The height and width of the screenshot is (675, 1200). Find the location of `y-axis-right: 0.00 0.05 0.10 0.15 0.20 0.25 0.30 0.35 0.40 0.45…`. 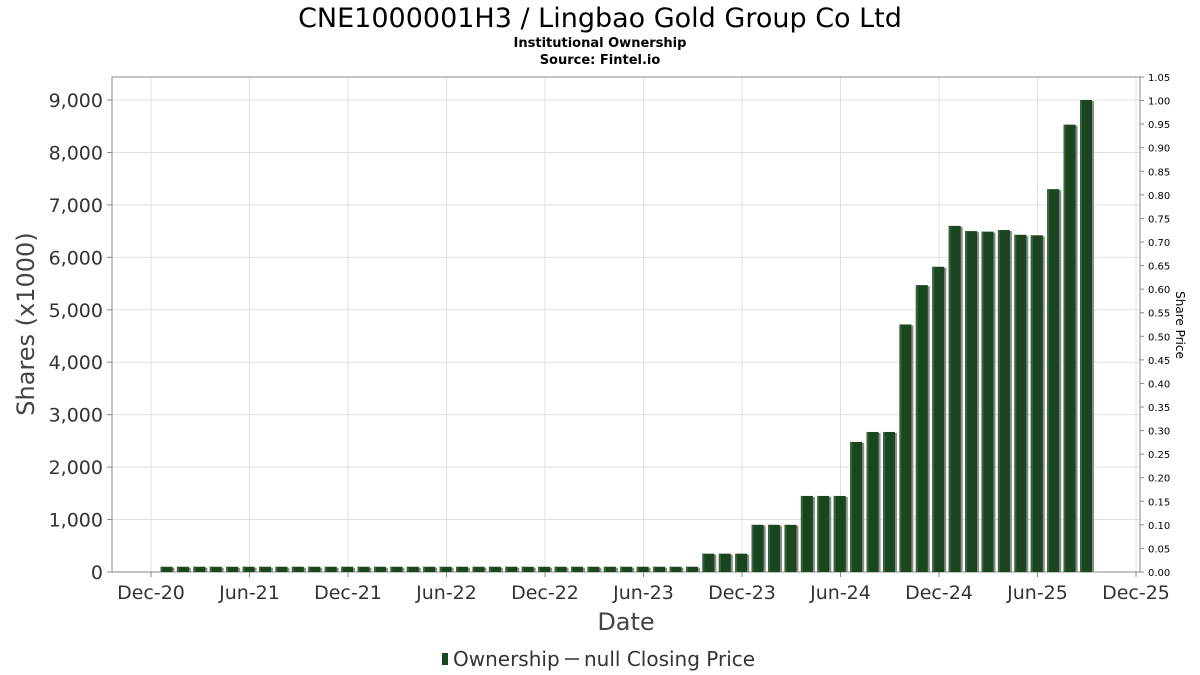

y-axis-right: 0.00 0.05 0.10 0.15 0.20 0.25 0.30 0.35 0.40 0.45… is located at coordinates (1155, 326).